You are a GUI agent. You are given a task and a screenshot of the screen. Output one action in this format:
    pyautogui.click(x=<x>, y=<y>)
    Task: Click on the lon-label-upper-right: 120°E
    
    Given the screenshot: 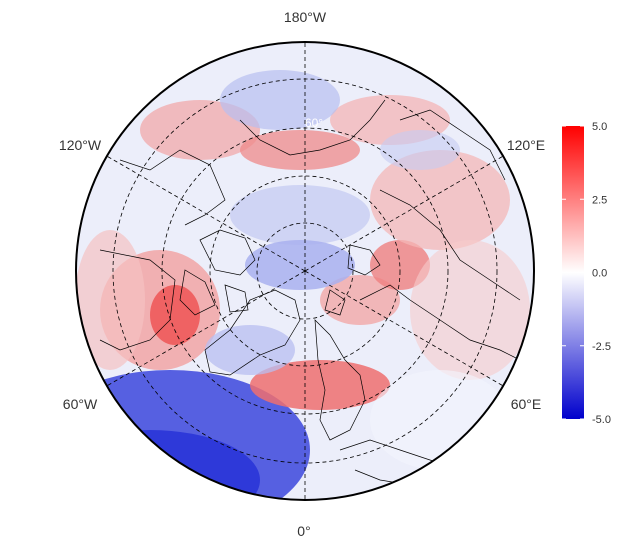 What is the action you would take?
    pyautogui.click(x=526, y=145)
    